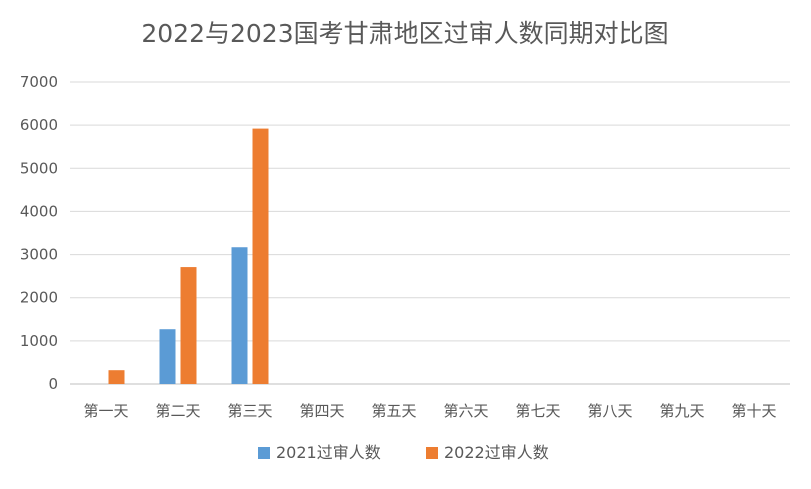 The width and height of the screenshot is (811, 489). What do you see at coordinates (239, 315) in the screenshot?
I see `bar-series-2021-第三天` at bounding box center [239, 315].